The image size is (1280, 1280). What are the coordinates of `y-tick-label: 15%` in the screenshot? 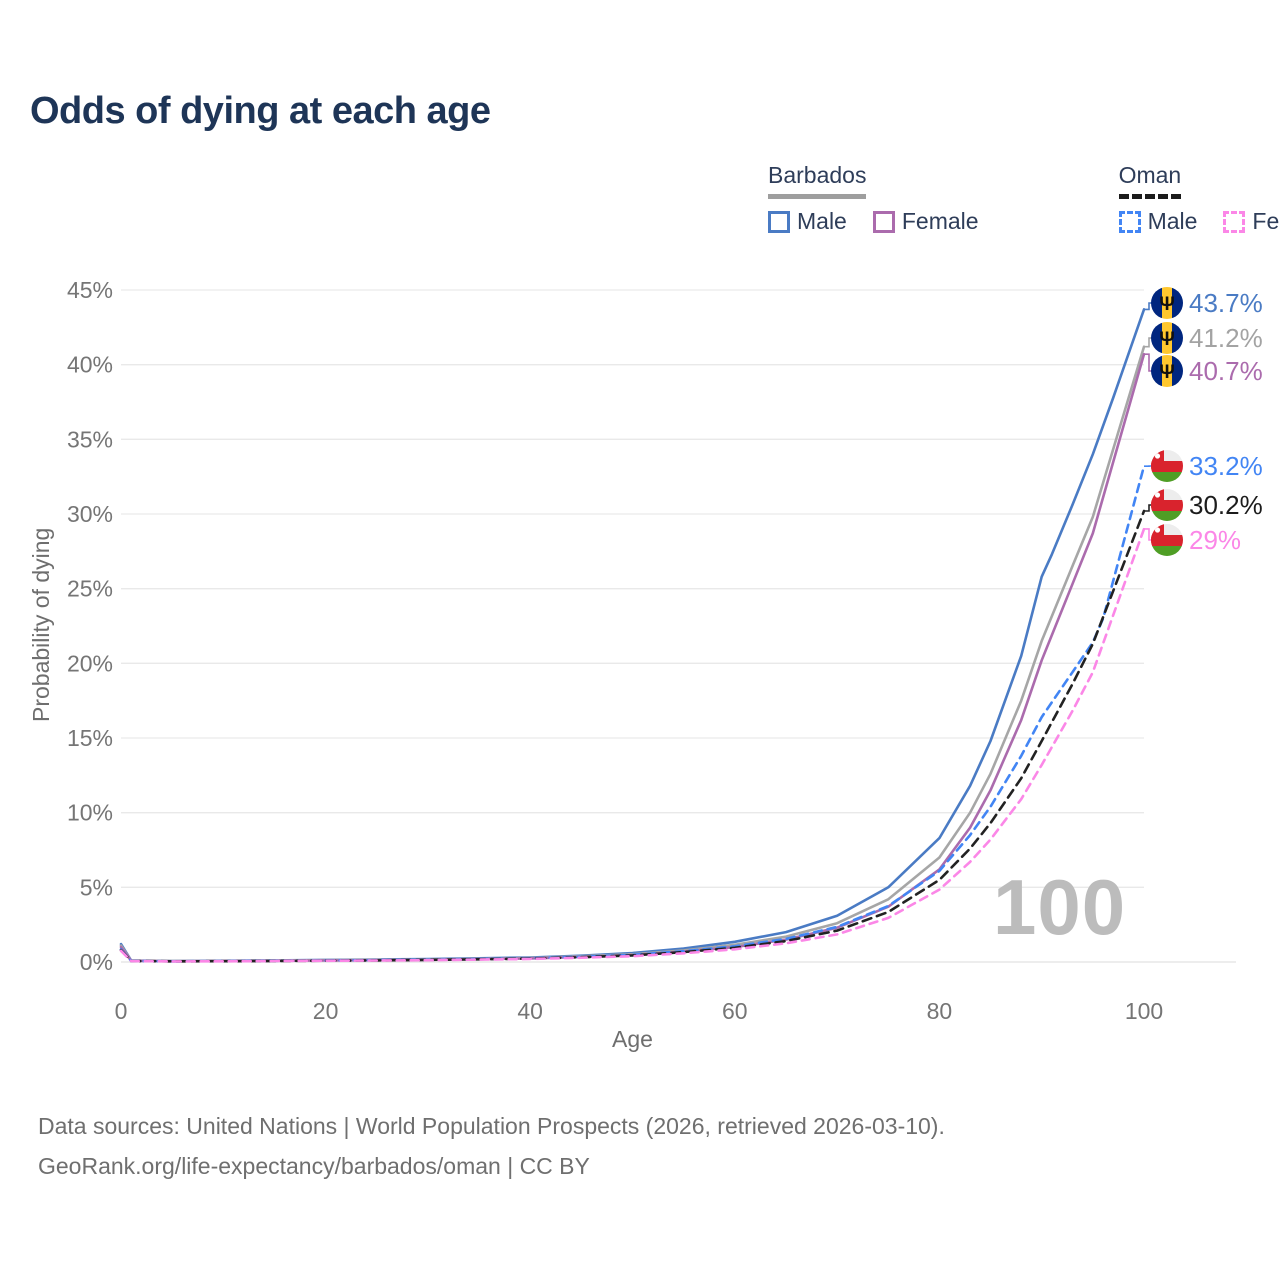 It's located at (90, 738).